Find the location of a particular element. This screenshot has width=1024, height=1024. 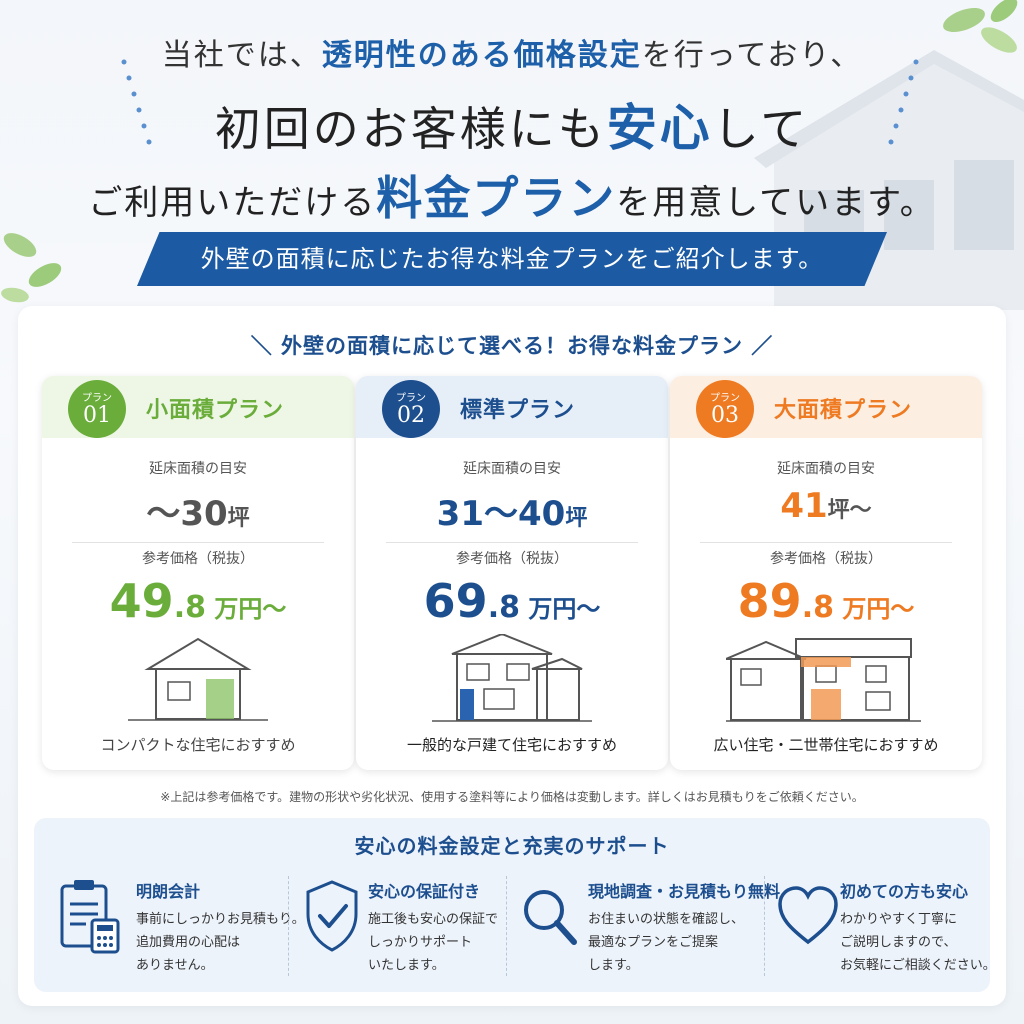

plan-card-header: プラン 02 標準プラン is located at coordinates (512, 407).